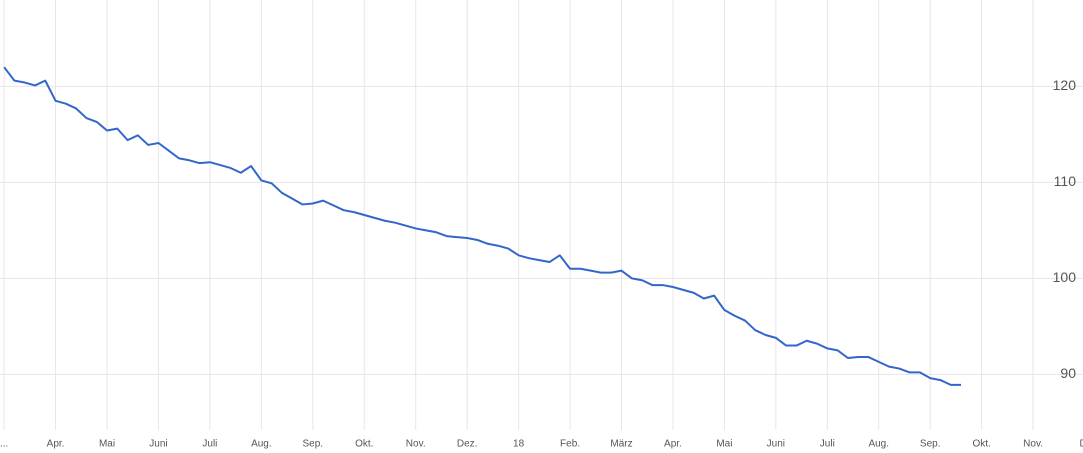 This screenshot has width=1083, height=453. Describe the element at coordinates (1065, 181) in the screenshot. I see `y-tick-label: 110` at that location.